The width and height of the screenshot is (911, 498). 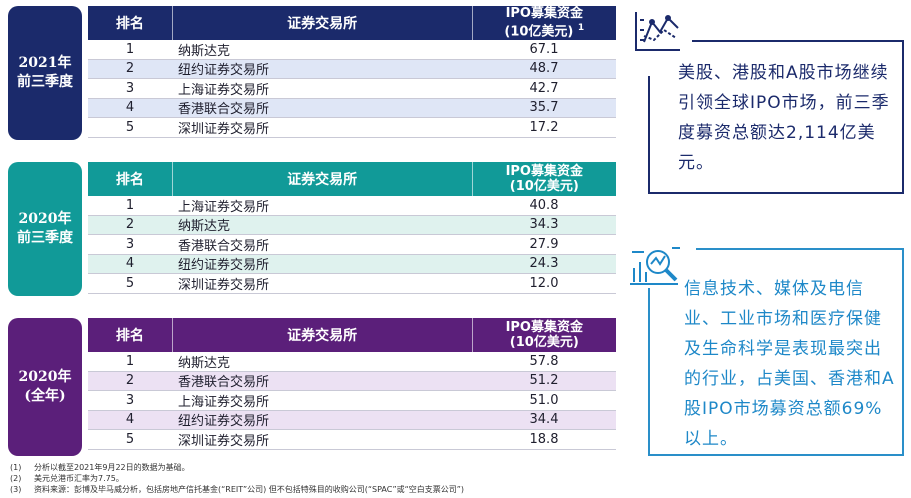 I want to click on value-cell: 18.8, so click(x=544, y=439).